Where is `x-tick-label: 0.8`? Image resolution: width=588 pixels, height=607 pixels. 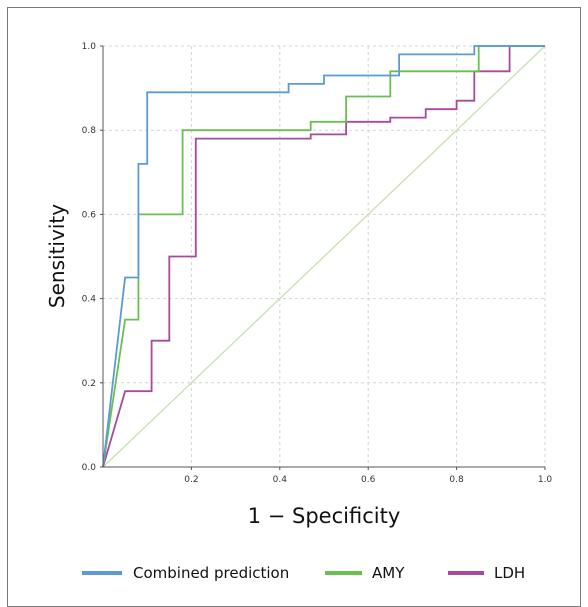 x-tick-label: 0.8 is located at coordinates (456, 480).